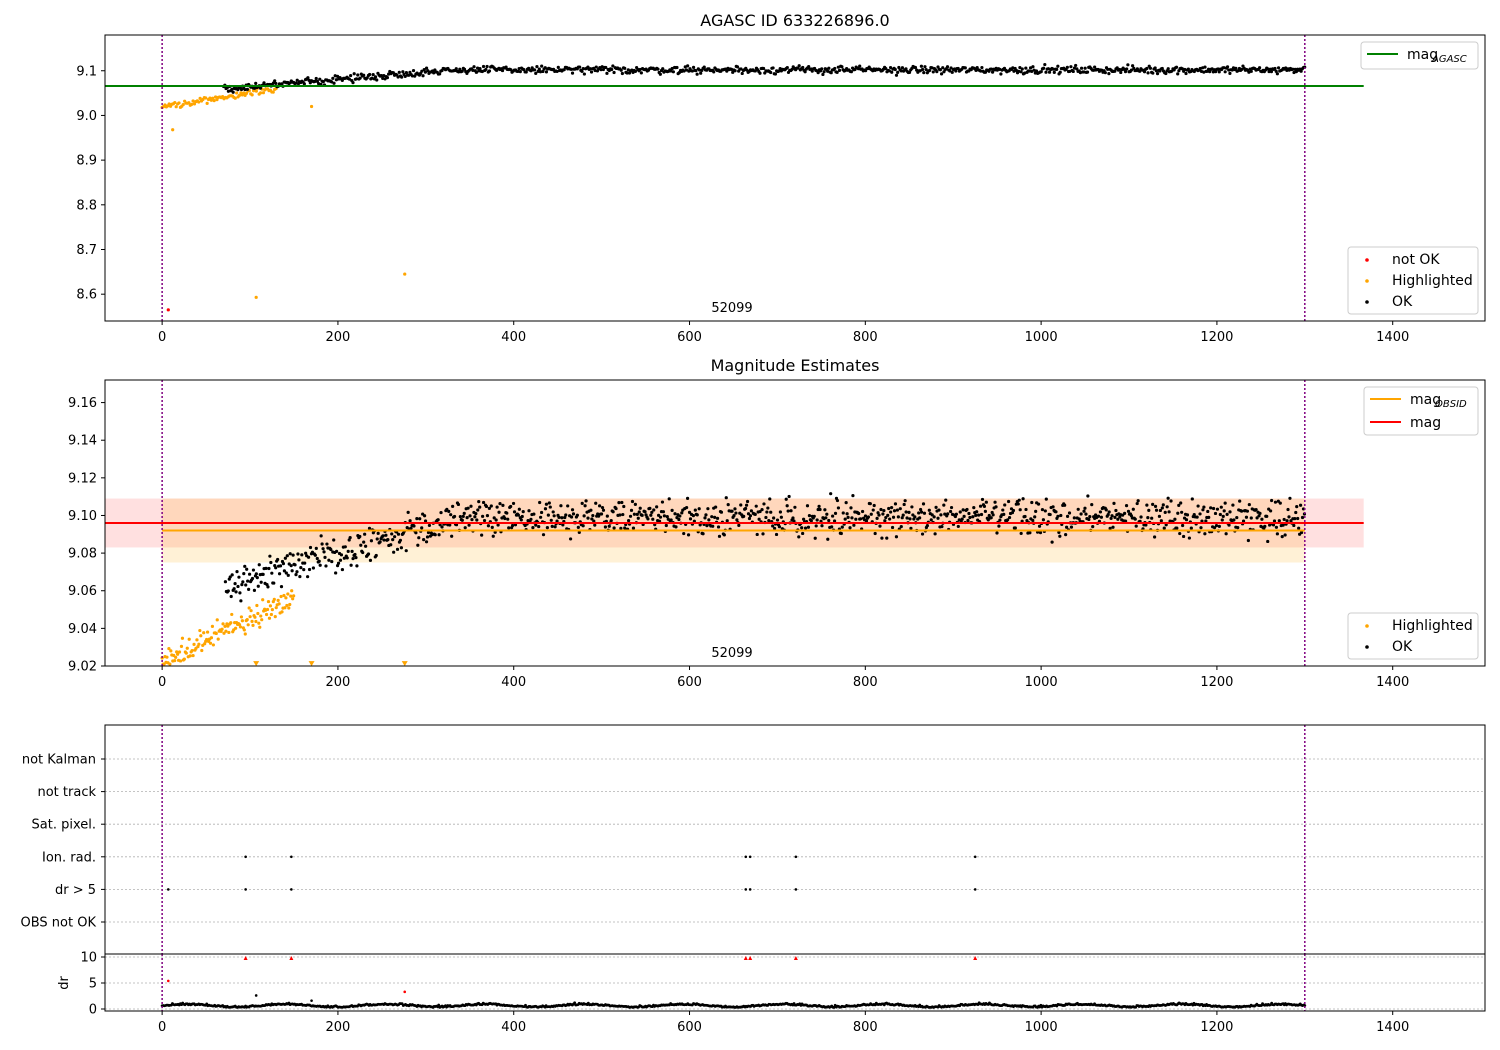 The height and width of the screenshot is (1050, 1500). What do you see at coordinates (1392, 682) in the screenshot?
I see `x-tick-label: 1400` at bounding box center [1392, 682].